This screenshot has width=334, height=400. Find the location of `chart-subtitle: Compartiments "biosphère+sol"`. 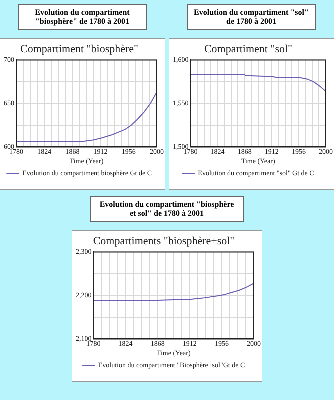

chart-subtitle: Compartiments "biosphère+sol" is located at coordinates (164, 241).